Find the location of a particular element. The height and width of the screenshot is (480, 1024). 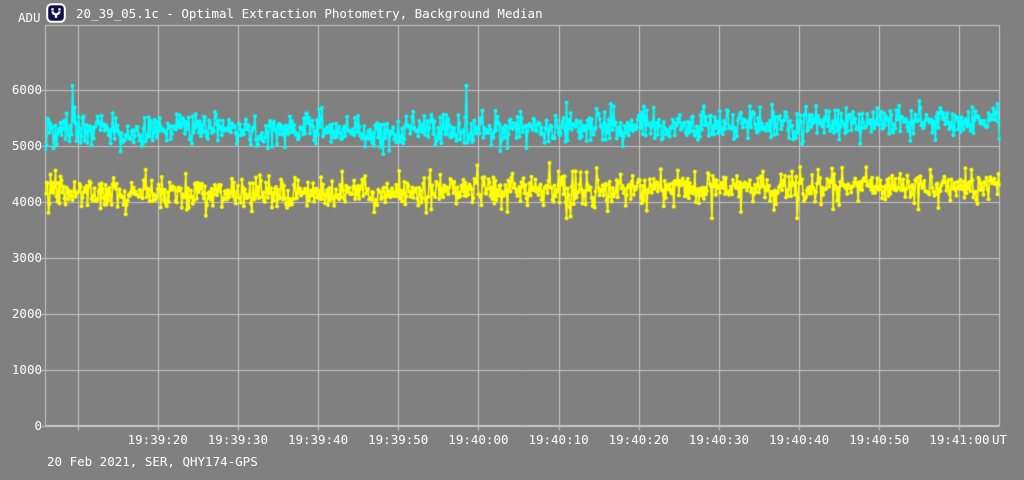

y-tick-label: 1000 is located at coordinates (26, 369).